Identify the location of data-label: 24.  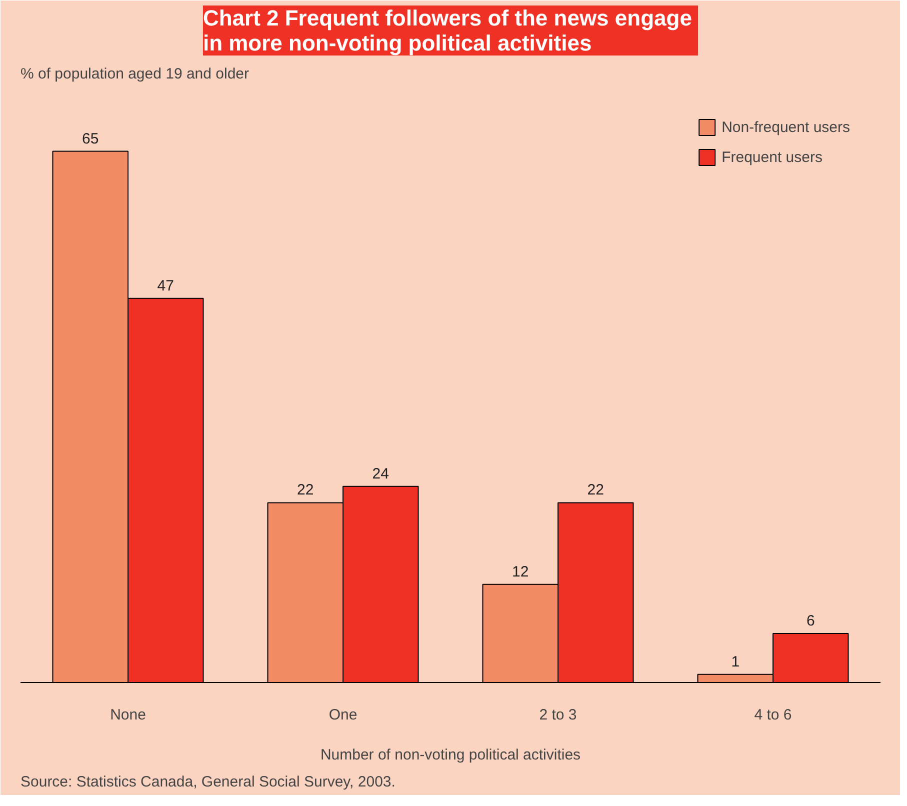
(380, 473).